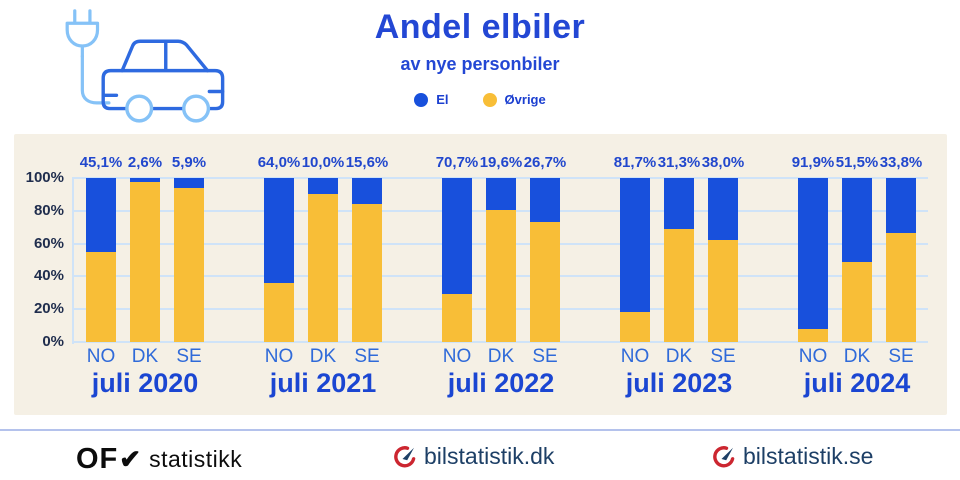 The image size is (960, 480). I want to click on electric-car-plug-icon, so click(145, 66).